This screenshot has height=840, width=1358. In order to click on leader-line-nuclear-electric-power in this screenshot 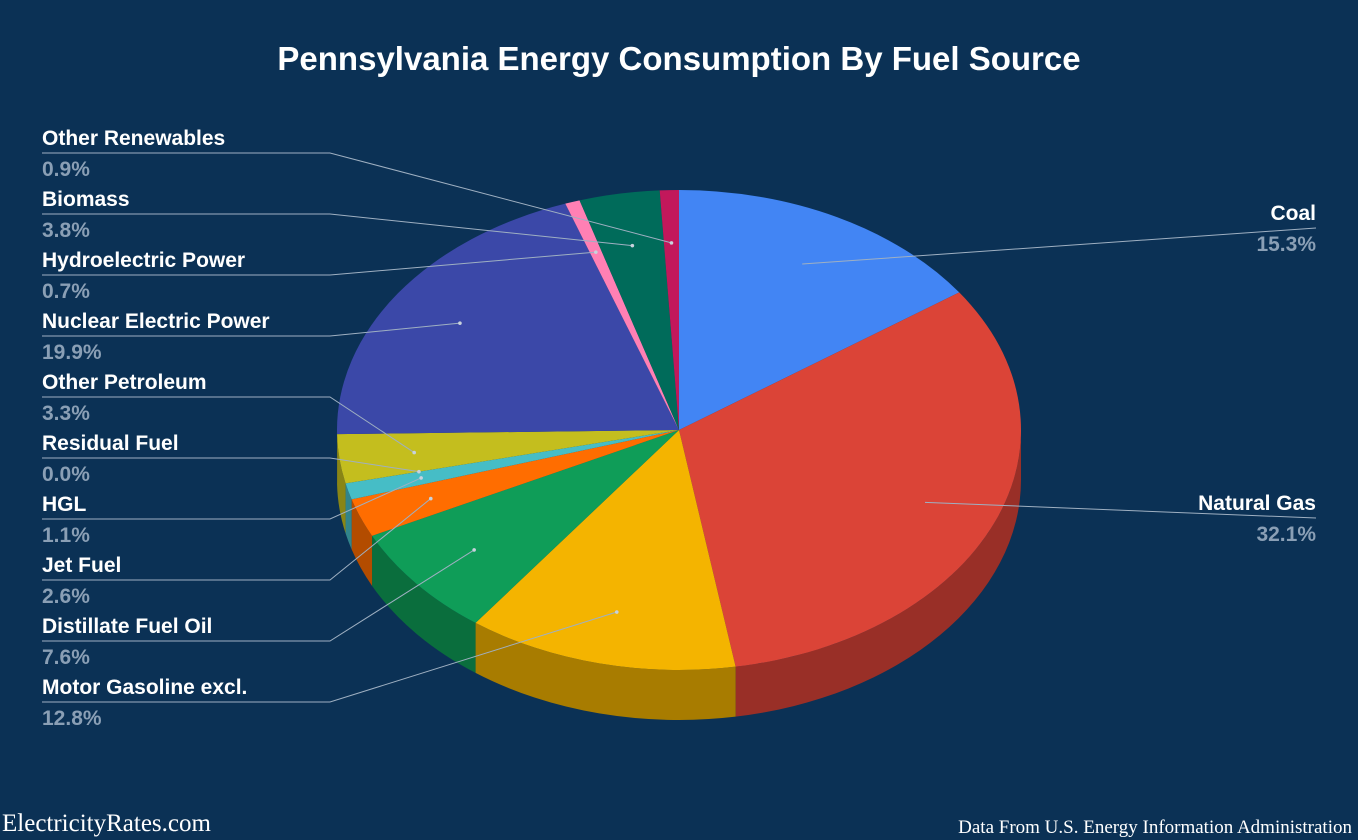, I will do `click(251, 329)`.